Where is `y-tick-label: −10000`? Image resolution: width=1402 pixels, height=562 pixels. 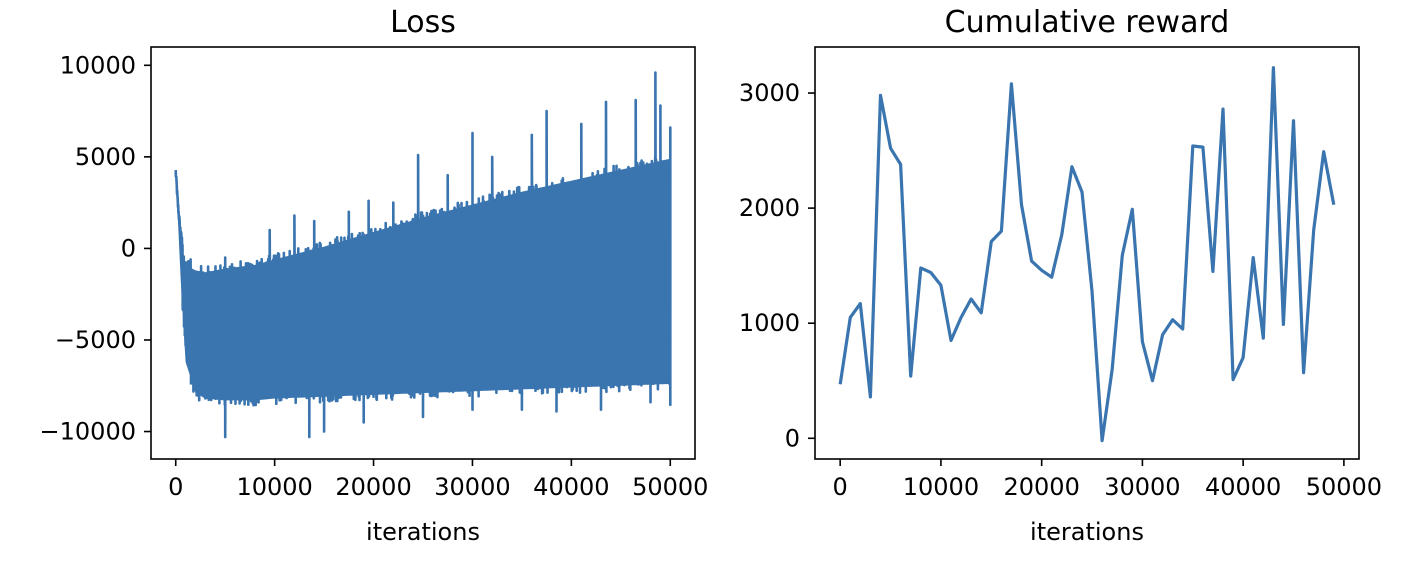
y-tick-label: −10000 is located at coordinates (88, 432).